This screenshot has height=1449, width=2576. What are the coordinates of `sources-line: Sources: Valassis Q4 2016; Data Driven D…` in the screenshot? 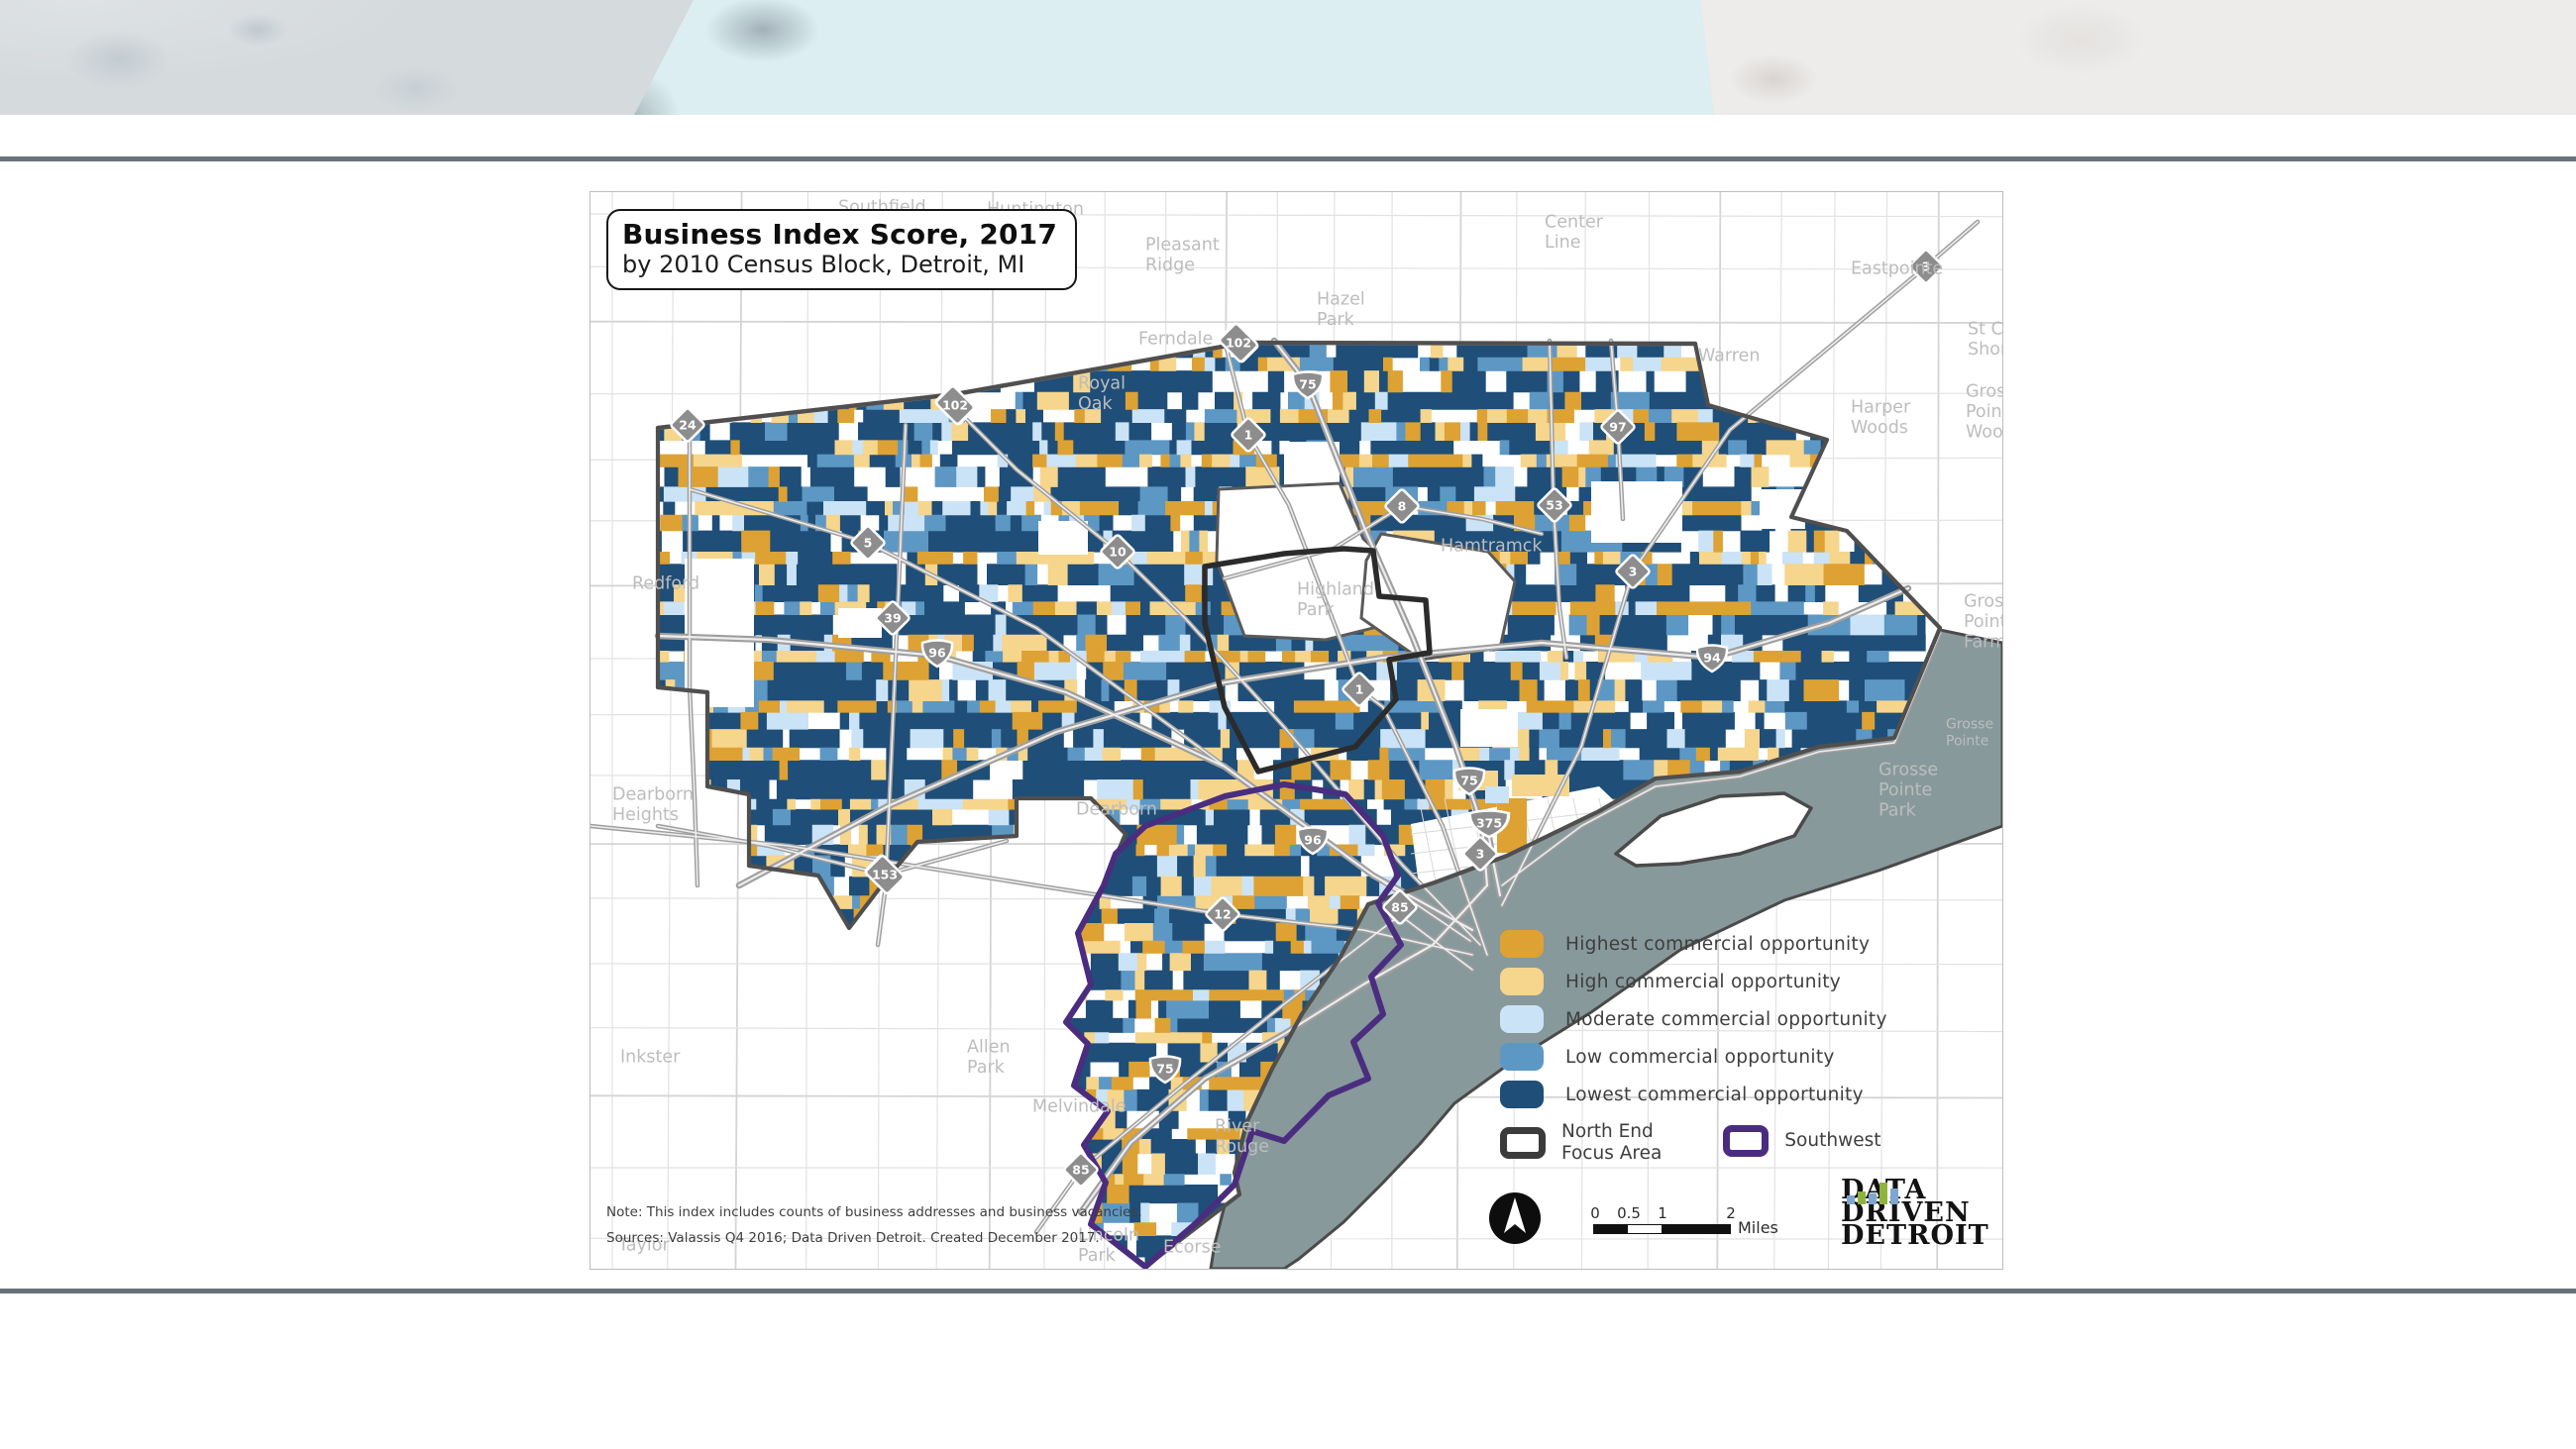 It's located at (853, 1238).